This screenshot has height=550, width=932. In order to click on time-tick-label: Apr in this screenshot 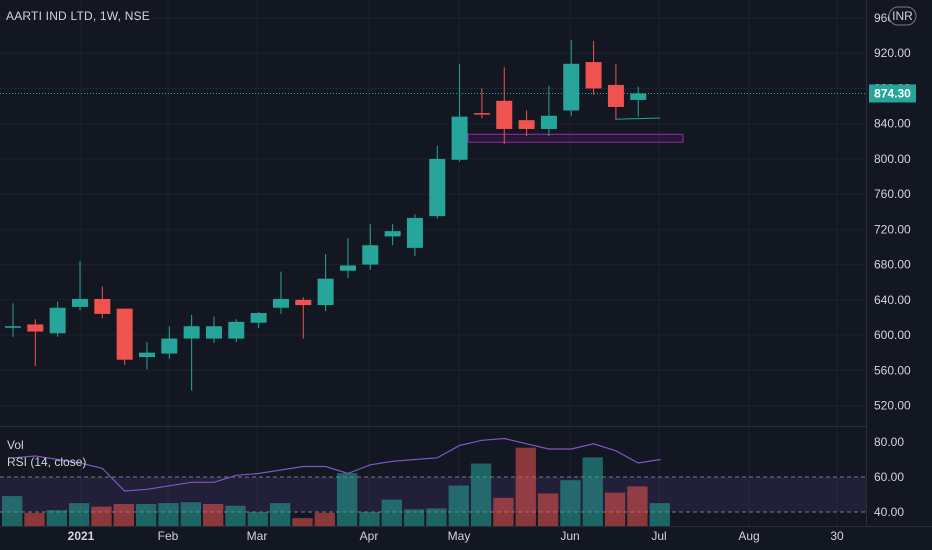, I will do `click(369, 536)`.